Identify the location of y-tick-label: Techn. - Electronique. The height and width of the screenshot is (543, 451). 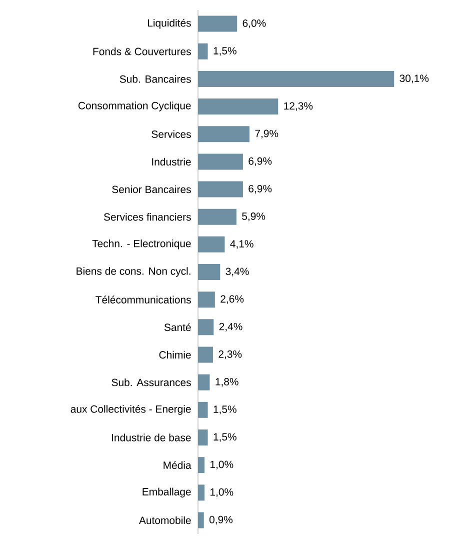
(141, 245).